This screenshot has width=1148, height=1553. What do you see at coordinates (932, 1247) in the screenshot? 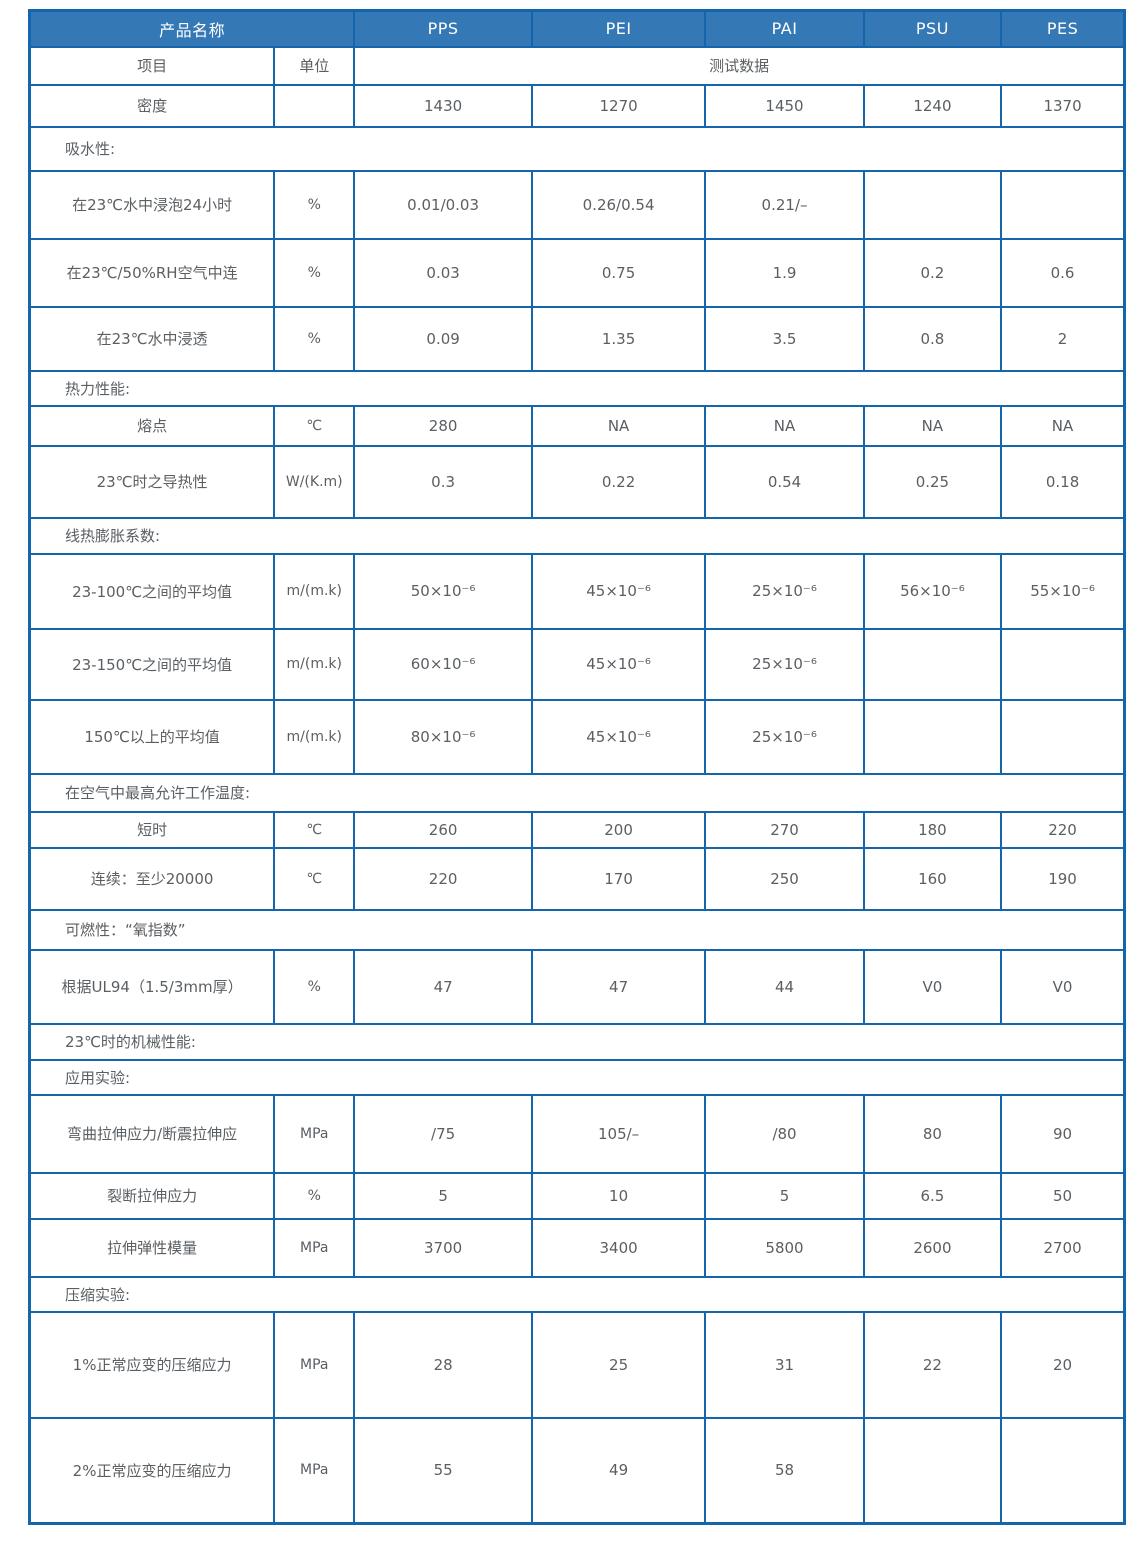
I see `value-cell: 2600` at bounding box center [932, 1247].